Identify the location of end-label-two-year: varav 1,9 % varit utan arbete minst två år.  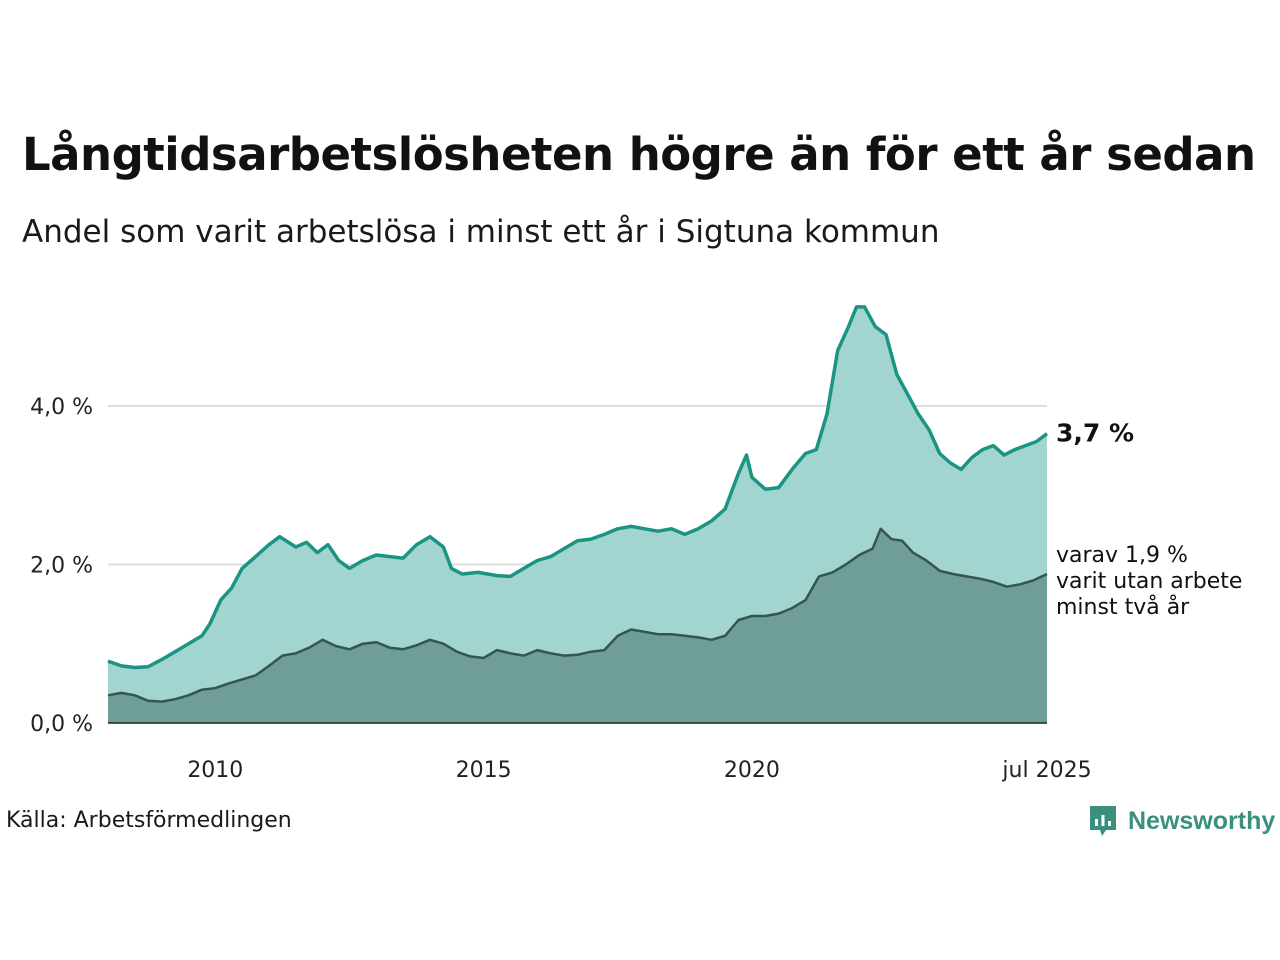
(1149, 581).